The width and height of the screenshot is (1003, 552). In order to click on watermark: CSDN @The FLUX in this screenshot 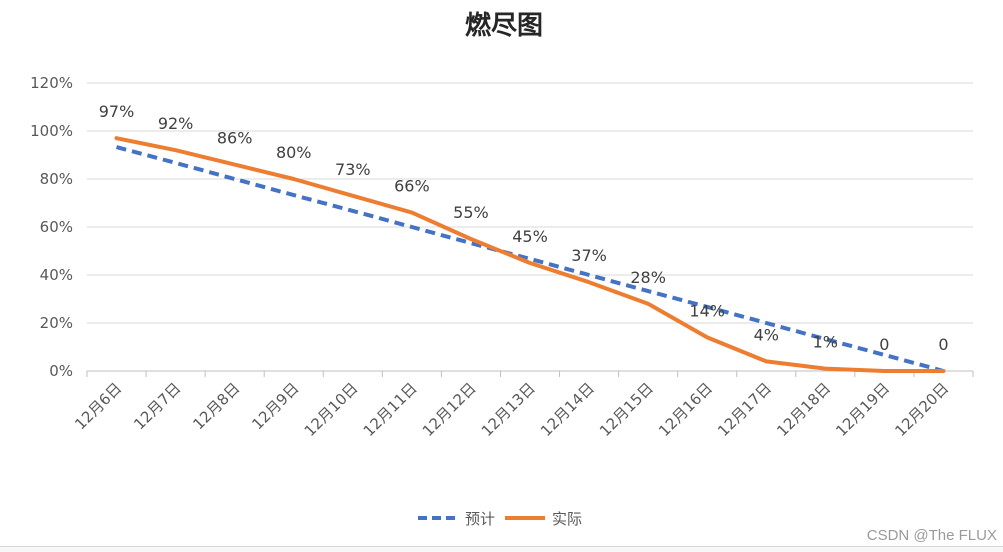, I will do `click(931, 535)`.